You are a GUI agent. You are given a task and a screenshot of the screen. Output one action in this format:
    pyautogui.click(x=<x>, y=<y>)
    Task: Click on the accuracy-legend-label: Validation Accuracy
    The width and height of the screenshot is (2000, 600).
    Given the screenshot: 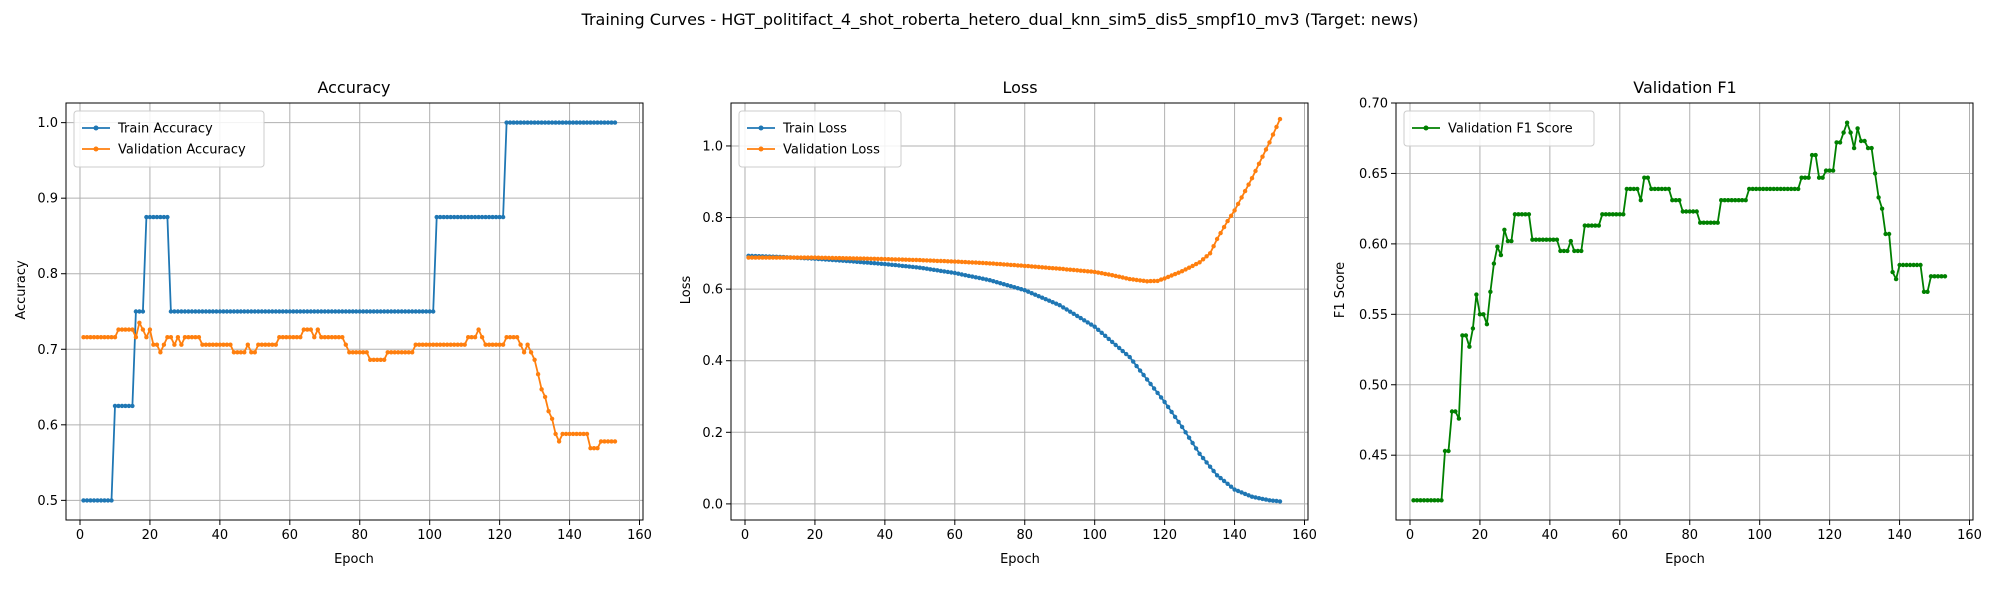 What is the action you would take?
    pyautogui.click(x=182, y=150)
    